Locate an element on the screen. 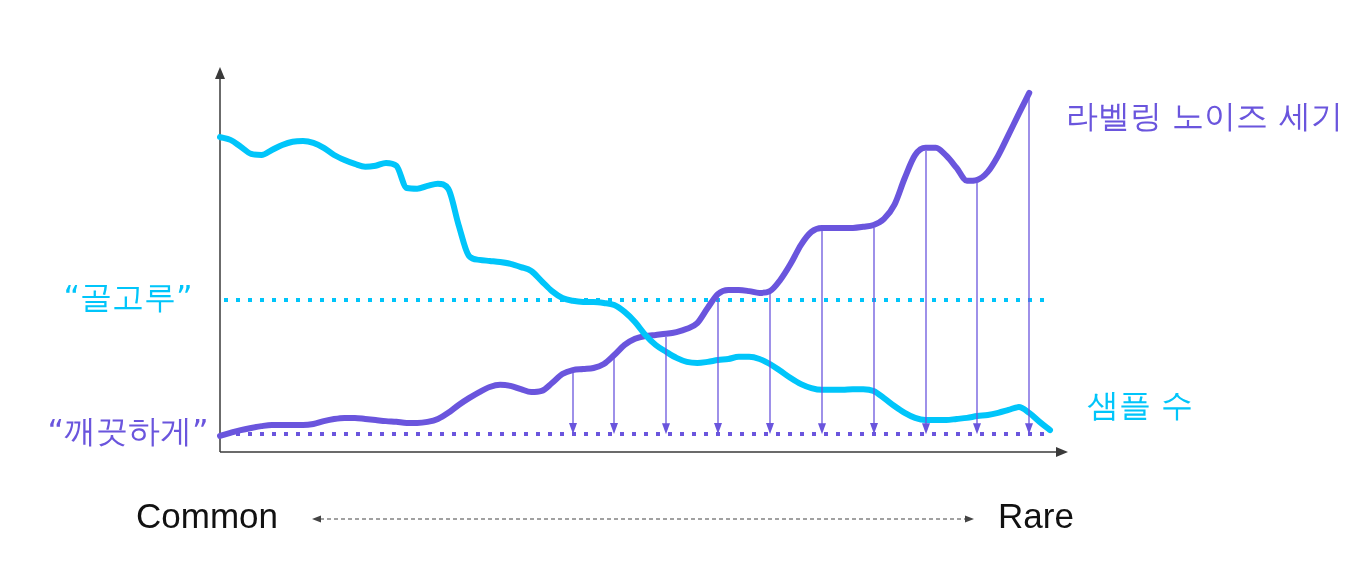 Image resolution: width=1372 pixels, height=578 pixels. ref-line-label: “골고루” is located at coordinates (128, 297).